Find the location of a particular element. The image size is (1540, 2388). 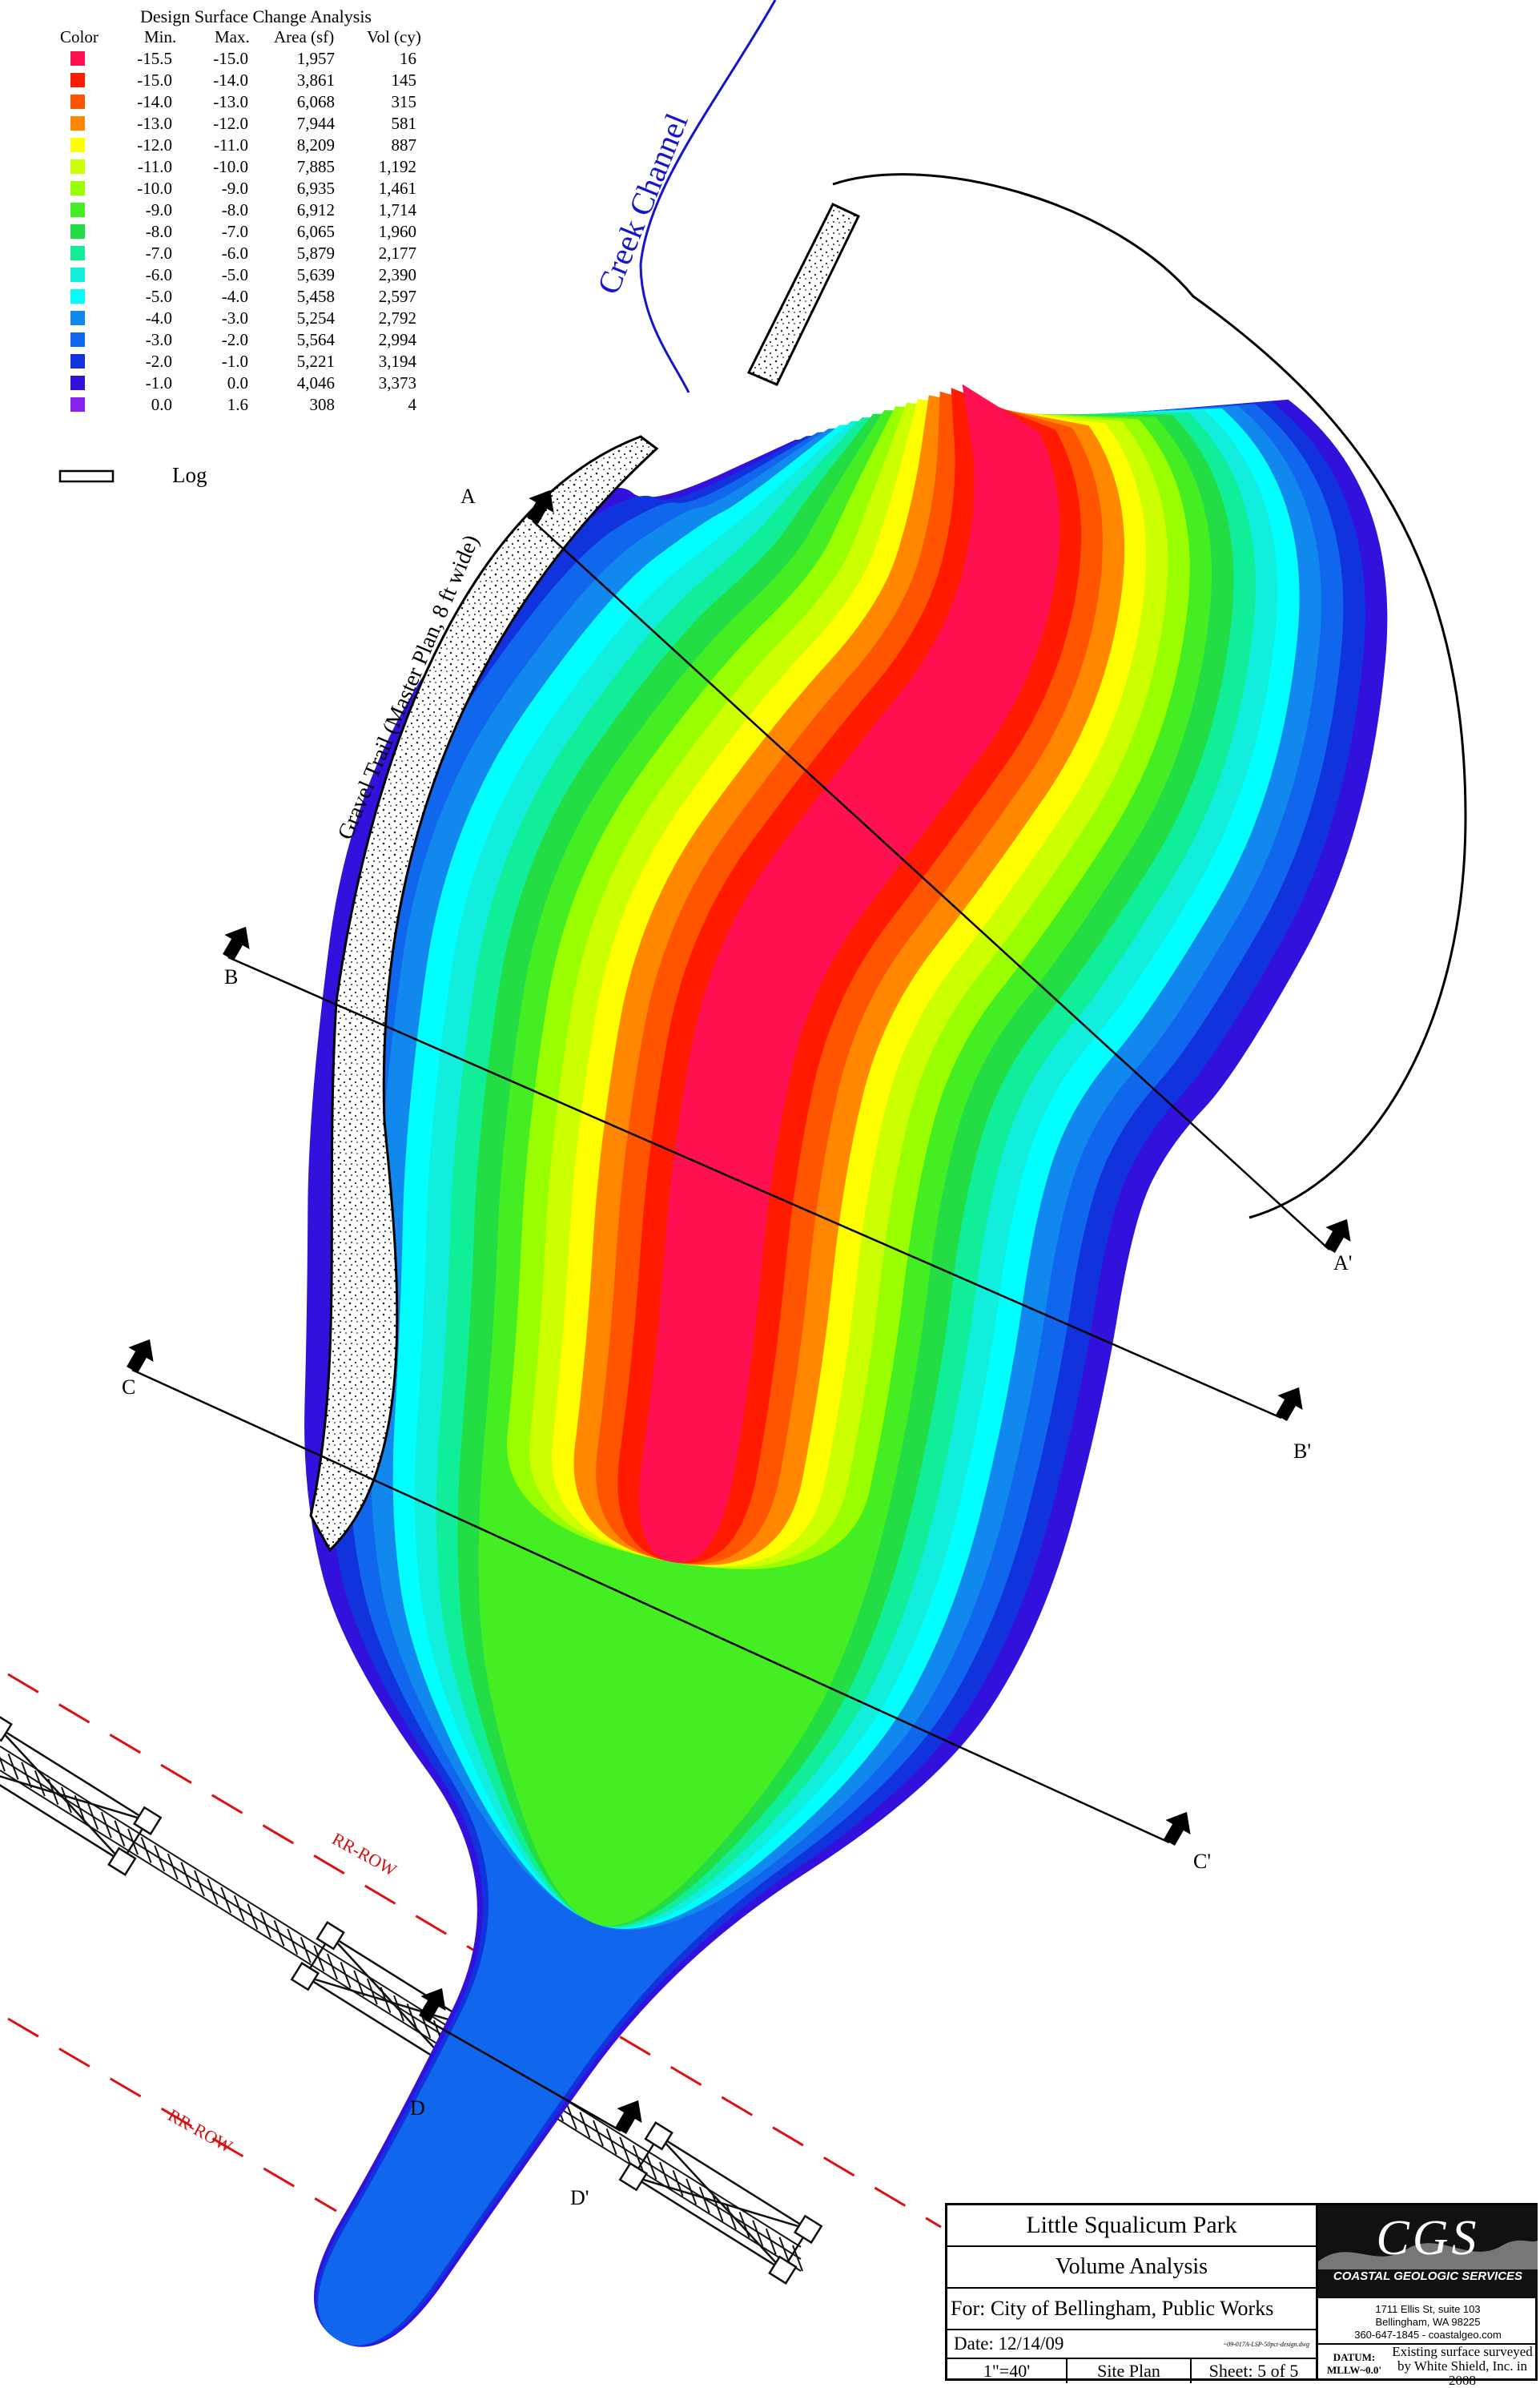

section-start-label: B is located at coordinates (231, 977).